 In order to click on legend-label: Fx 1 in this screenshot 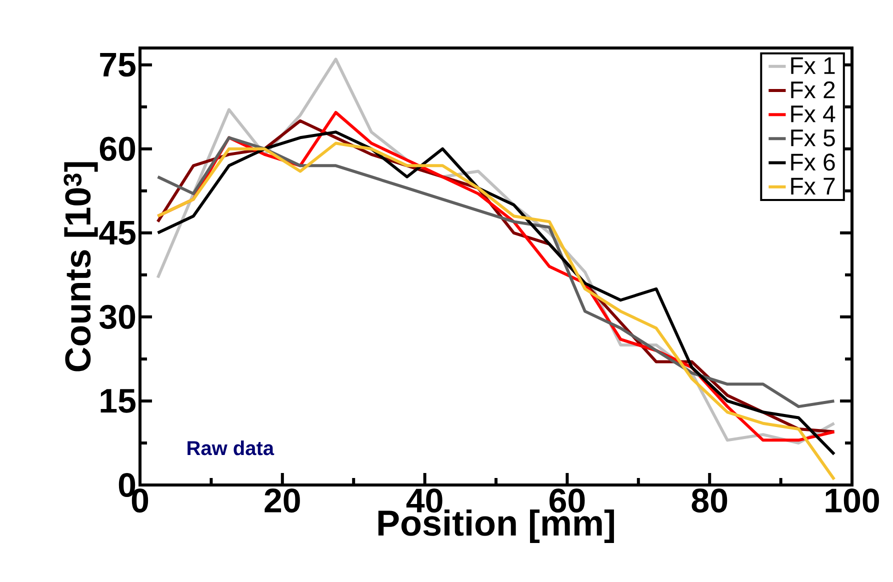, I will do `click(813, 65)`.